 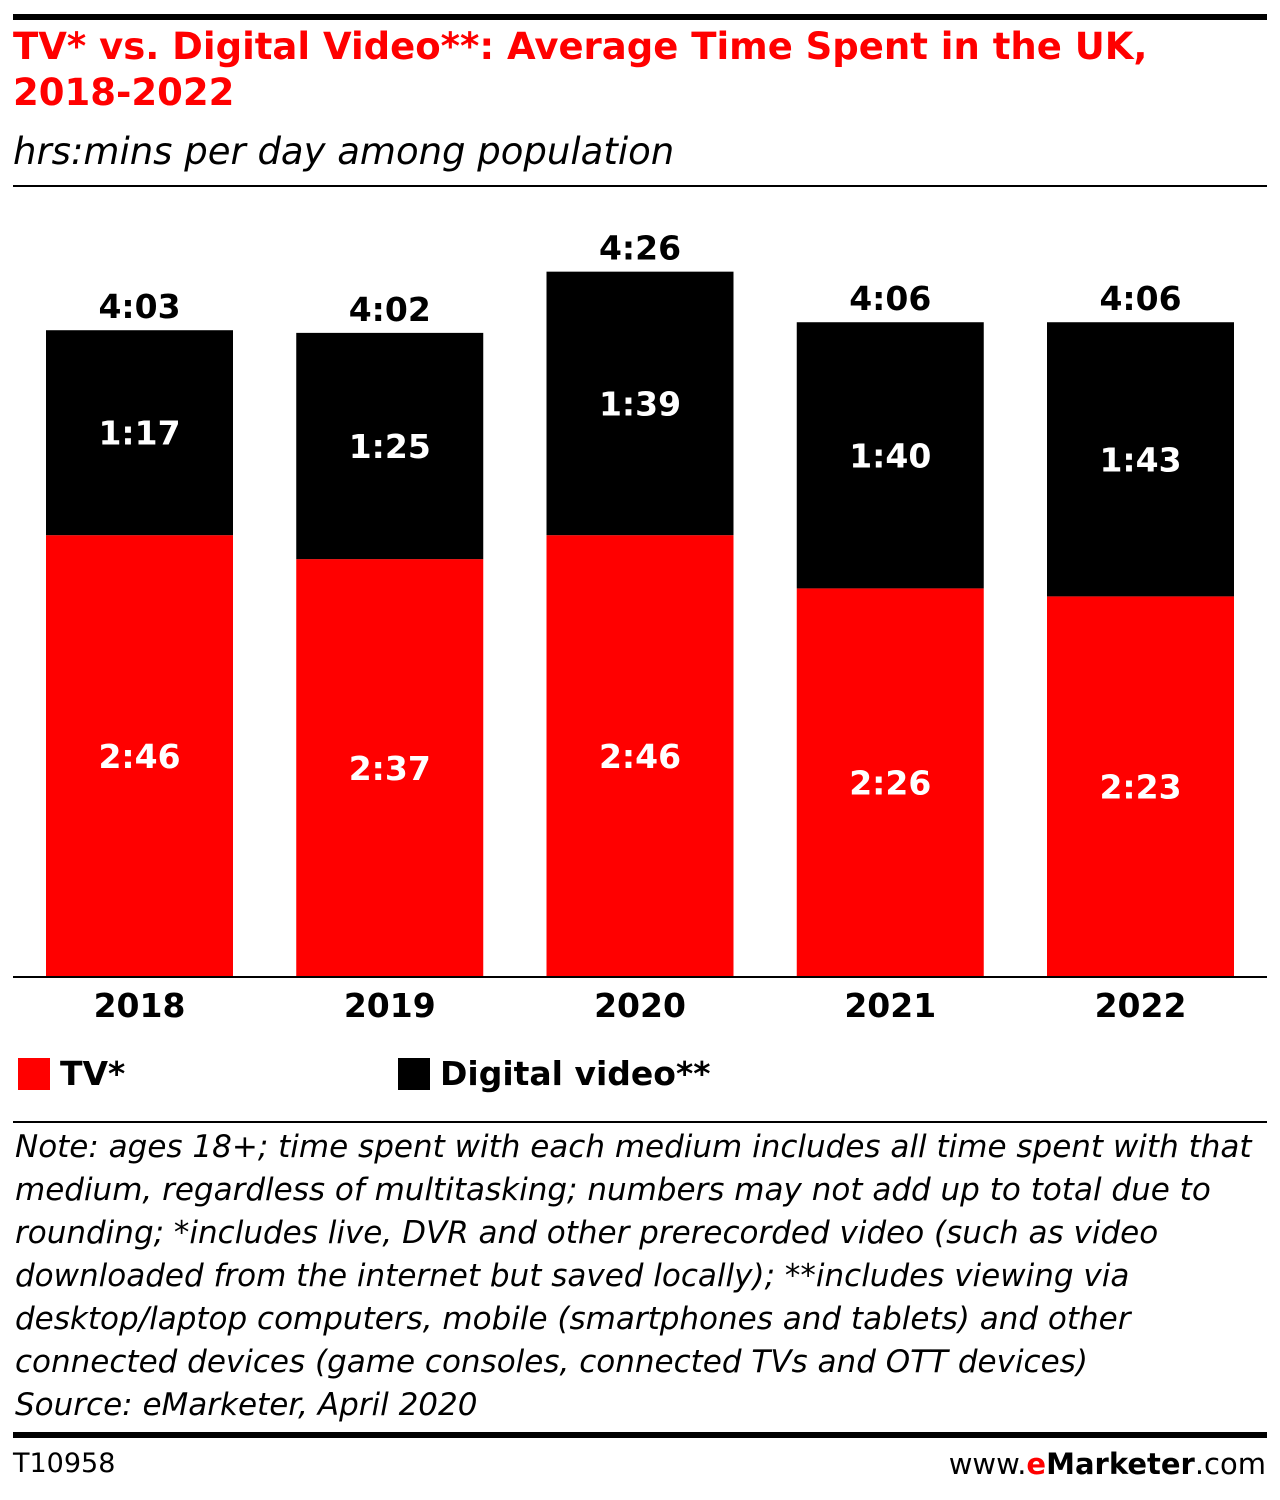 I want to click on bar-total-label-2018: 4:03, so click(x=139, y=306).